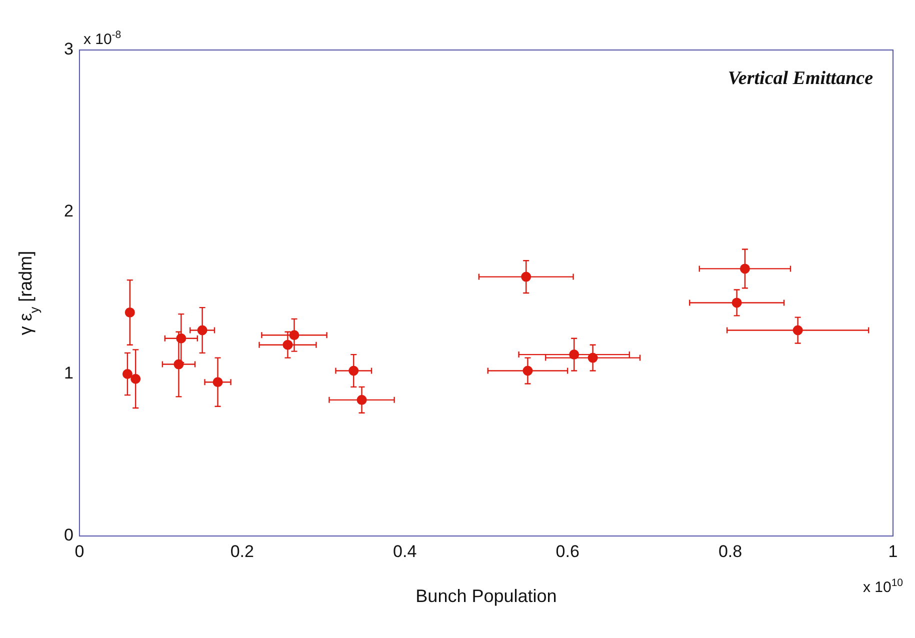  Describe the element at coordinates (69, 211) in the screenshot. I see `y-tick-label: 2` at that location.